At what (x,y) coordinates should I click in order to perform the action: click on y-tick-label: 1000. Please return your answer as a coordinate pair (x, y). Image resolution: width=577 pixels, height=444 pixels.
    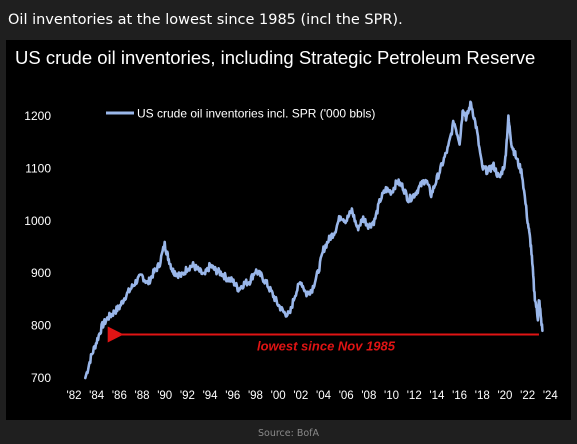
    Looking at the image, I should click on (37, 221).